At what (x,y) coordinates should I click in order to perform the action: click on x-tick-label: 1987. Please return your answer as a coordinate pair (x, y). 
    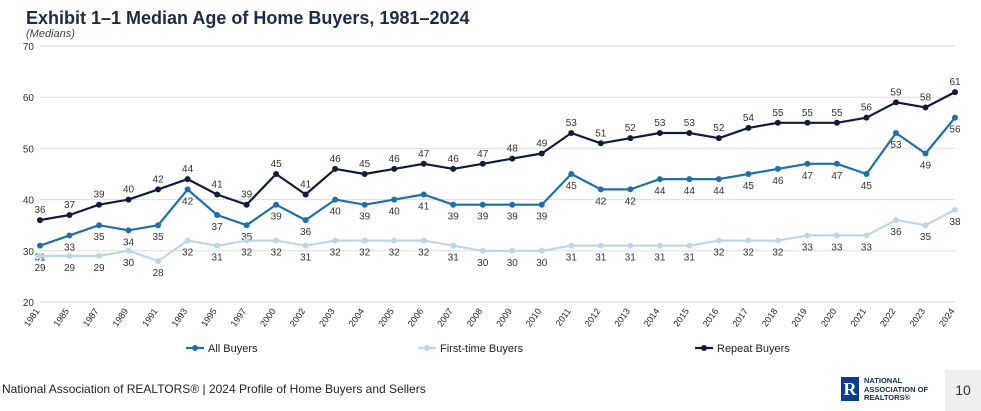
    Looking at the image, I should click on (91, 317).